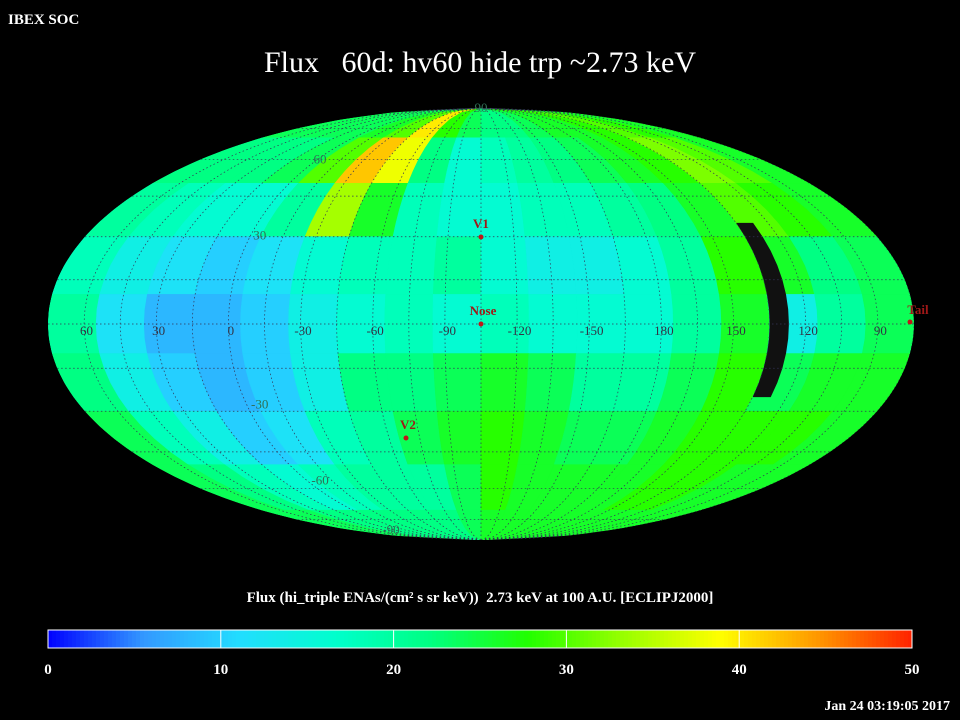  I want to click on longitude-label: -90, so click(447, 330).